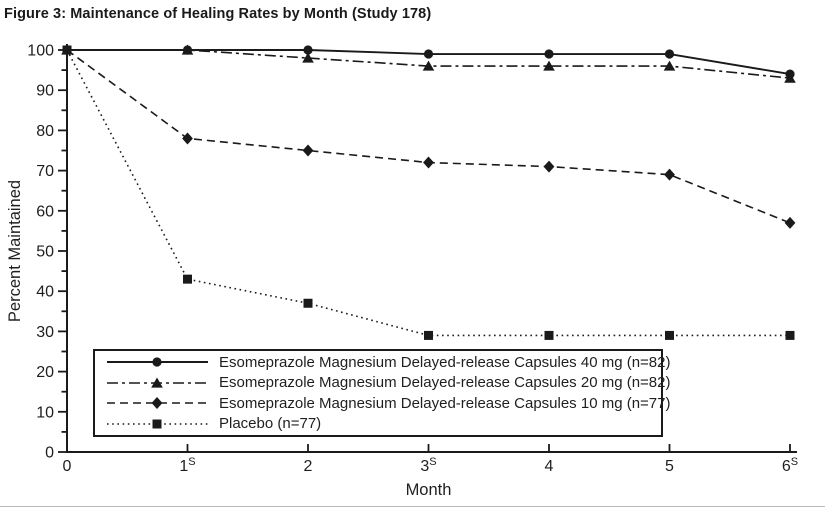 Image resolution: width=825 pixels, height=507 pixels. What do you see at coordinates (383, 424) in the screenshot?
I see `legend-item-placebo: Placebo (n=77)` at bounding box center [383, 424].